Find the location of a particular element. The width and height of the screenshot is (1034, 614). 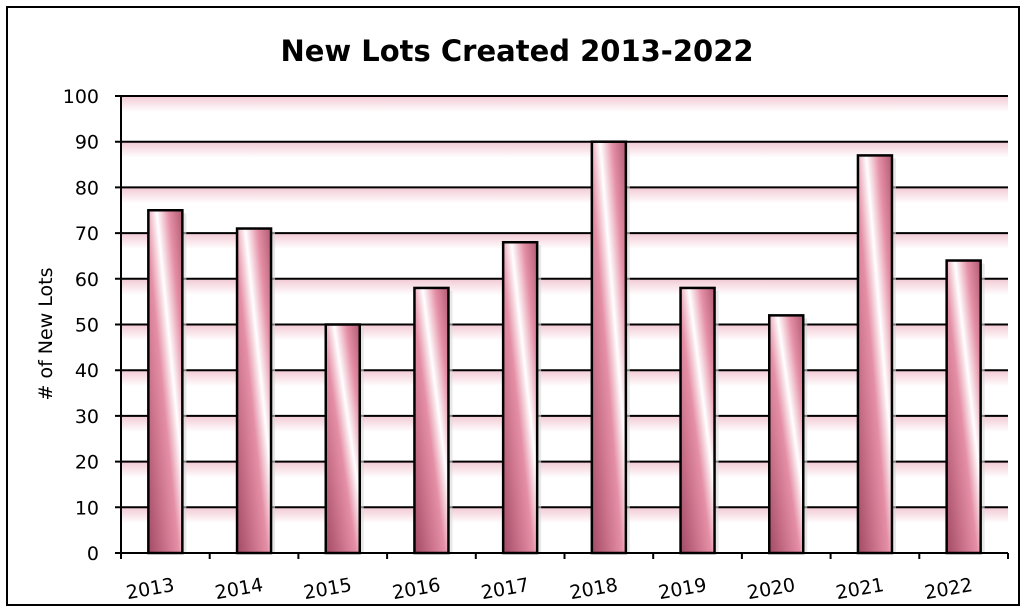

y-tick-label: 0 is located at coordinates (93, 554).